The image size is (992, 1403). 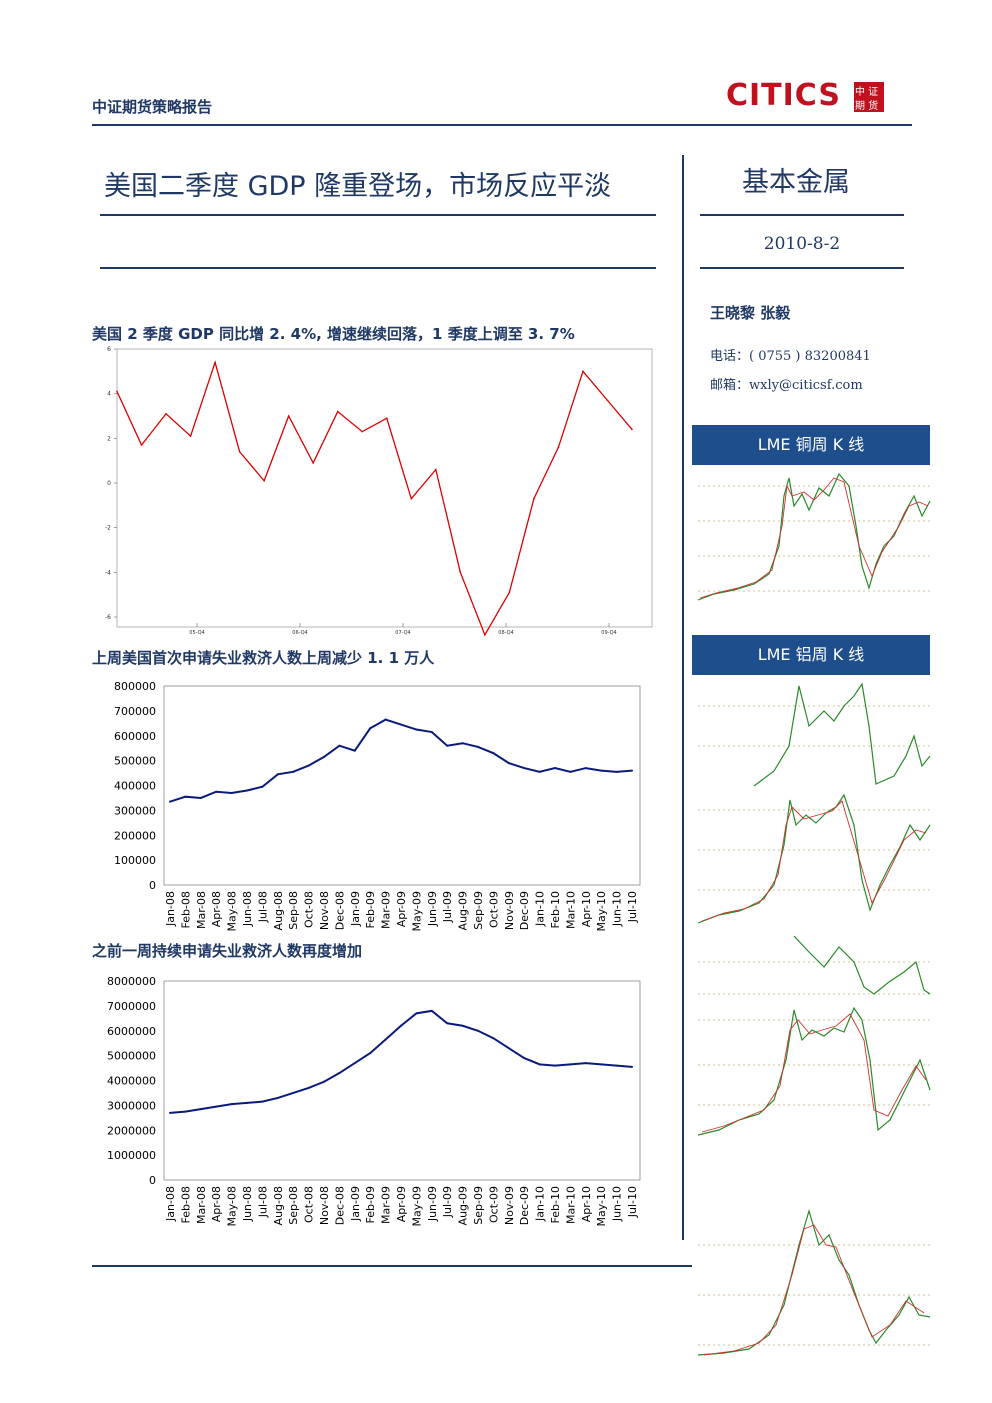 What do you see at coordinates (802, 268) in the screenshot?
I see `section-rule-bottom` at bounding box center [802, 268].